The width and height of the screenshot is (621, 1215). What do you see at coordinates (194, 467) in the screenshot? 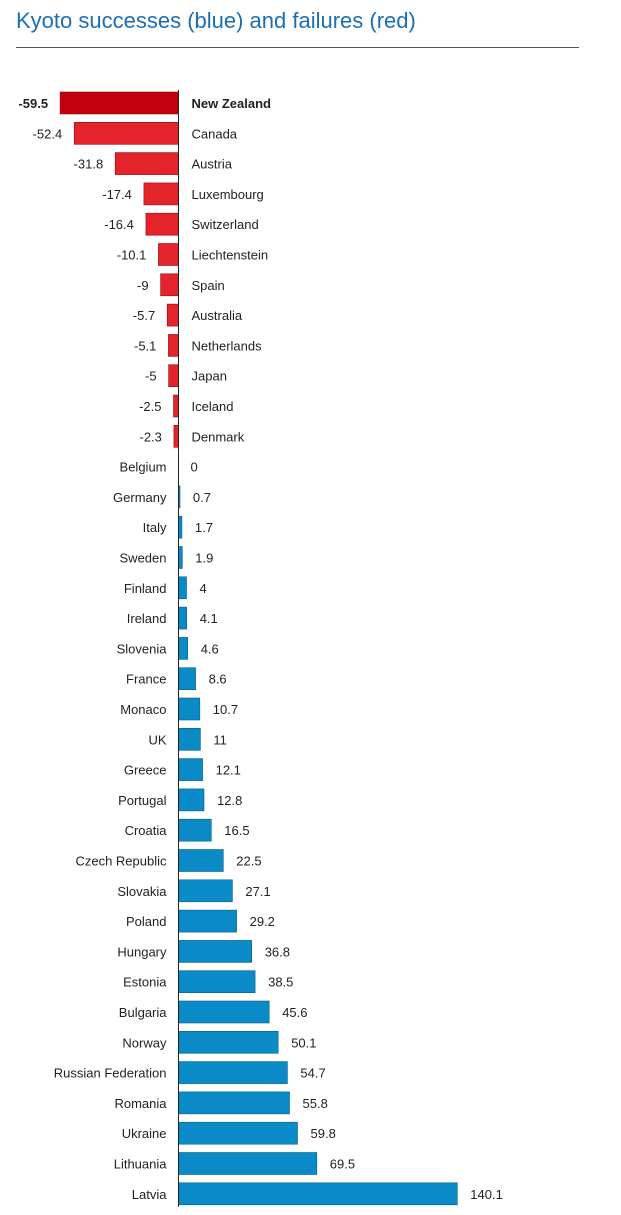
I see `value-label-belgium: 0` at bounding box center [194, 467].